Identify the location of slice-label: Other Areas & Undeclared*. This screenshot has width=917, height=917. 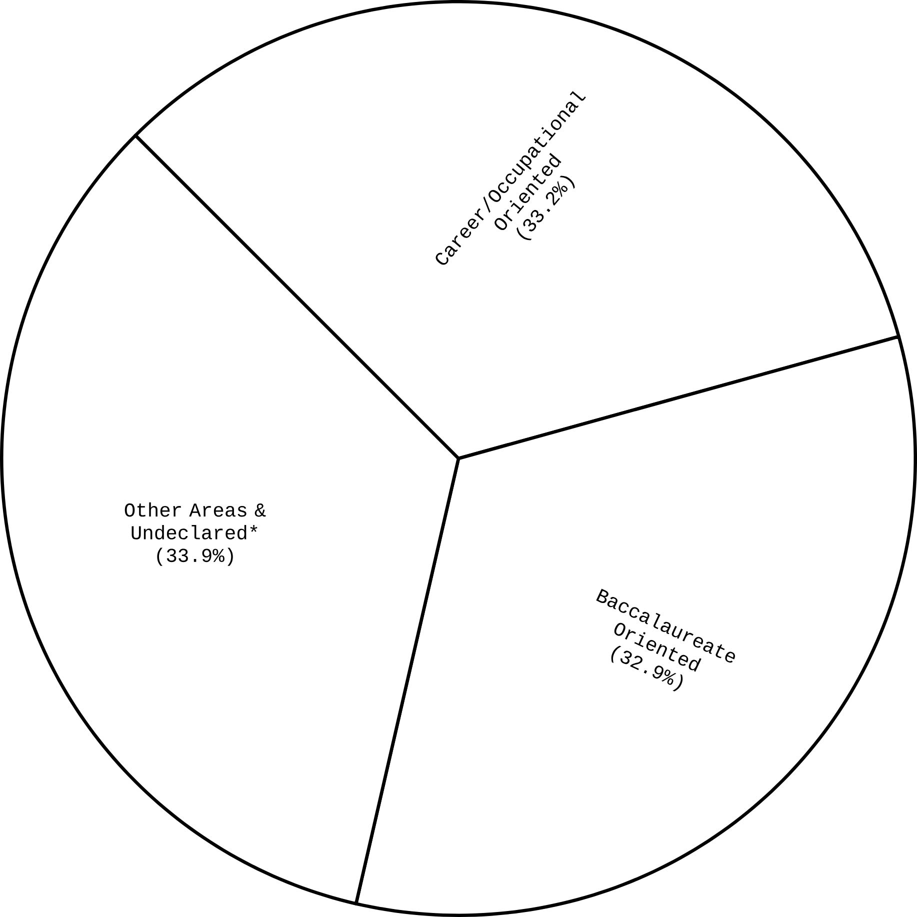
(195, 521).